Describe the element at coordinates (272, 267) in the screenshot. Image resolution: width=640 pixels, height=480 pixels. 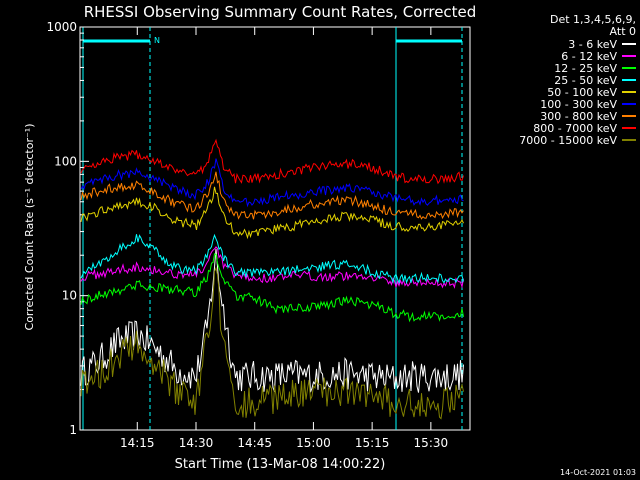
I see `series-line-6-12-kev` at that location.